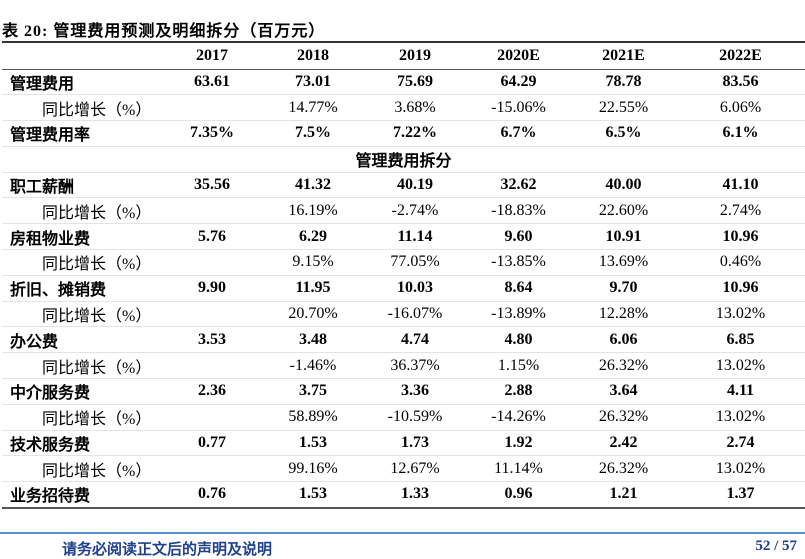  Describe the element at coordinates (313, 366) in the screenshot. I see `cell-value: -1.46%` at that location.